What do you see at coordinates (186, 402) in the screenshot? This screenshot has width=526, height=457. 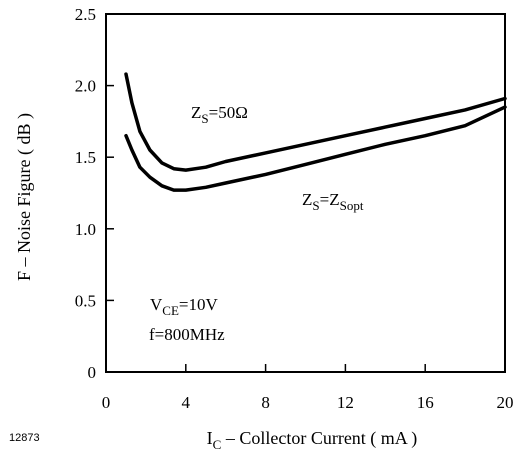 I see `x-tick-label: 4` at bounding box center [186, 402].